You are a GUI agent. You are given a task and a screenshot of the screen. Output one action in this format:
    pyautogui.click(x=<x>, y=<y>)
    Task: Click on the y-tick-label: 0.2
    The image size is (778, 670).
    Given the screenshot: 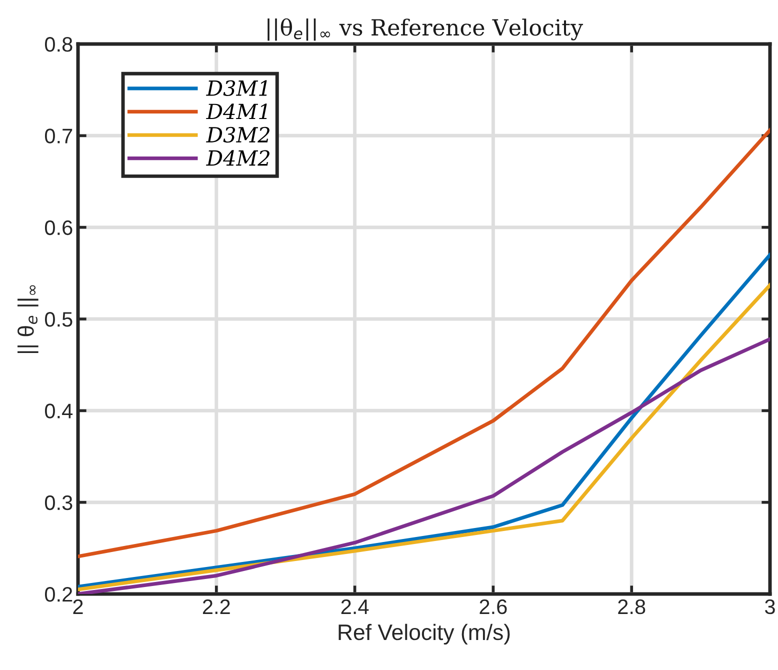 What is the action you would take?
    pyautogui.click(x=58, y=594)
    